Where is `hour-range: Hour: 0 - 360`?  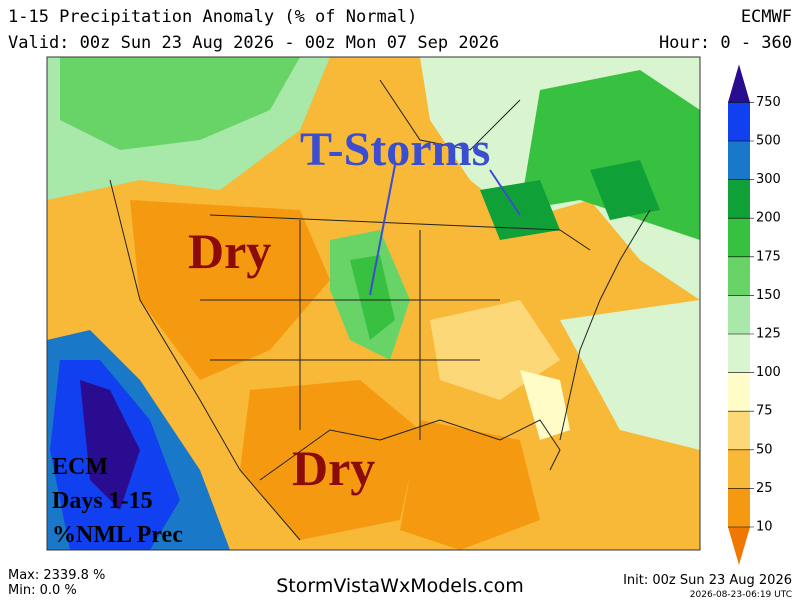 hour-range: Hour: 0 - 360 is located at coordinates (725, 43).